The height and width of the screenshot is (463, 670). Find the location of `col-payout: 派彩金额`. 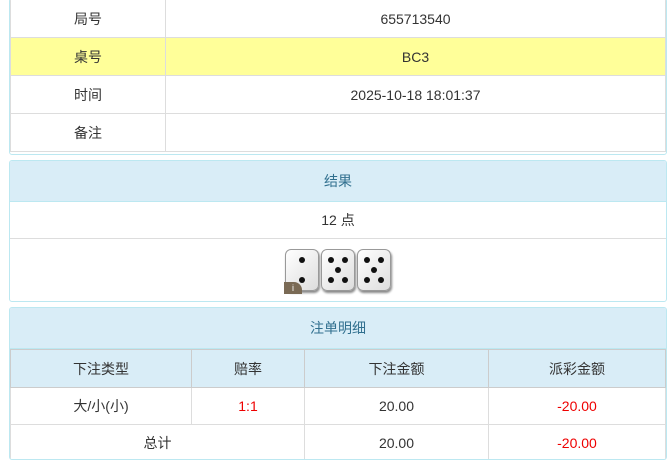

col-payout: 派彩金额 is located at coordinates (577, 368).